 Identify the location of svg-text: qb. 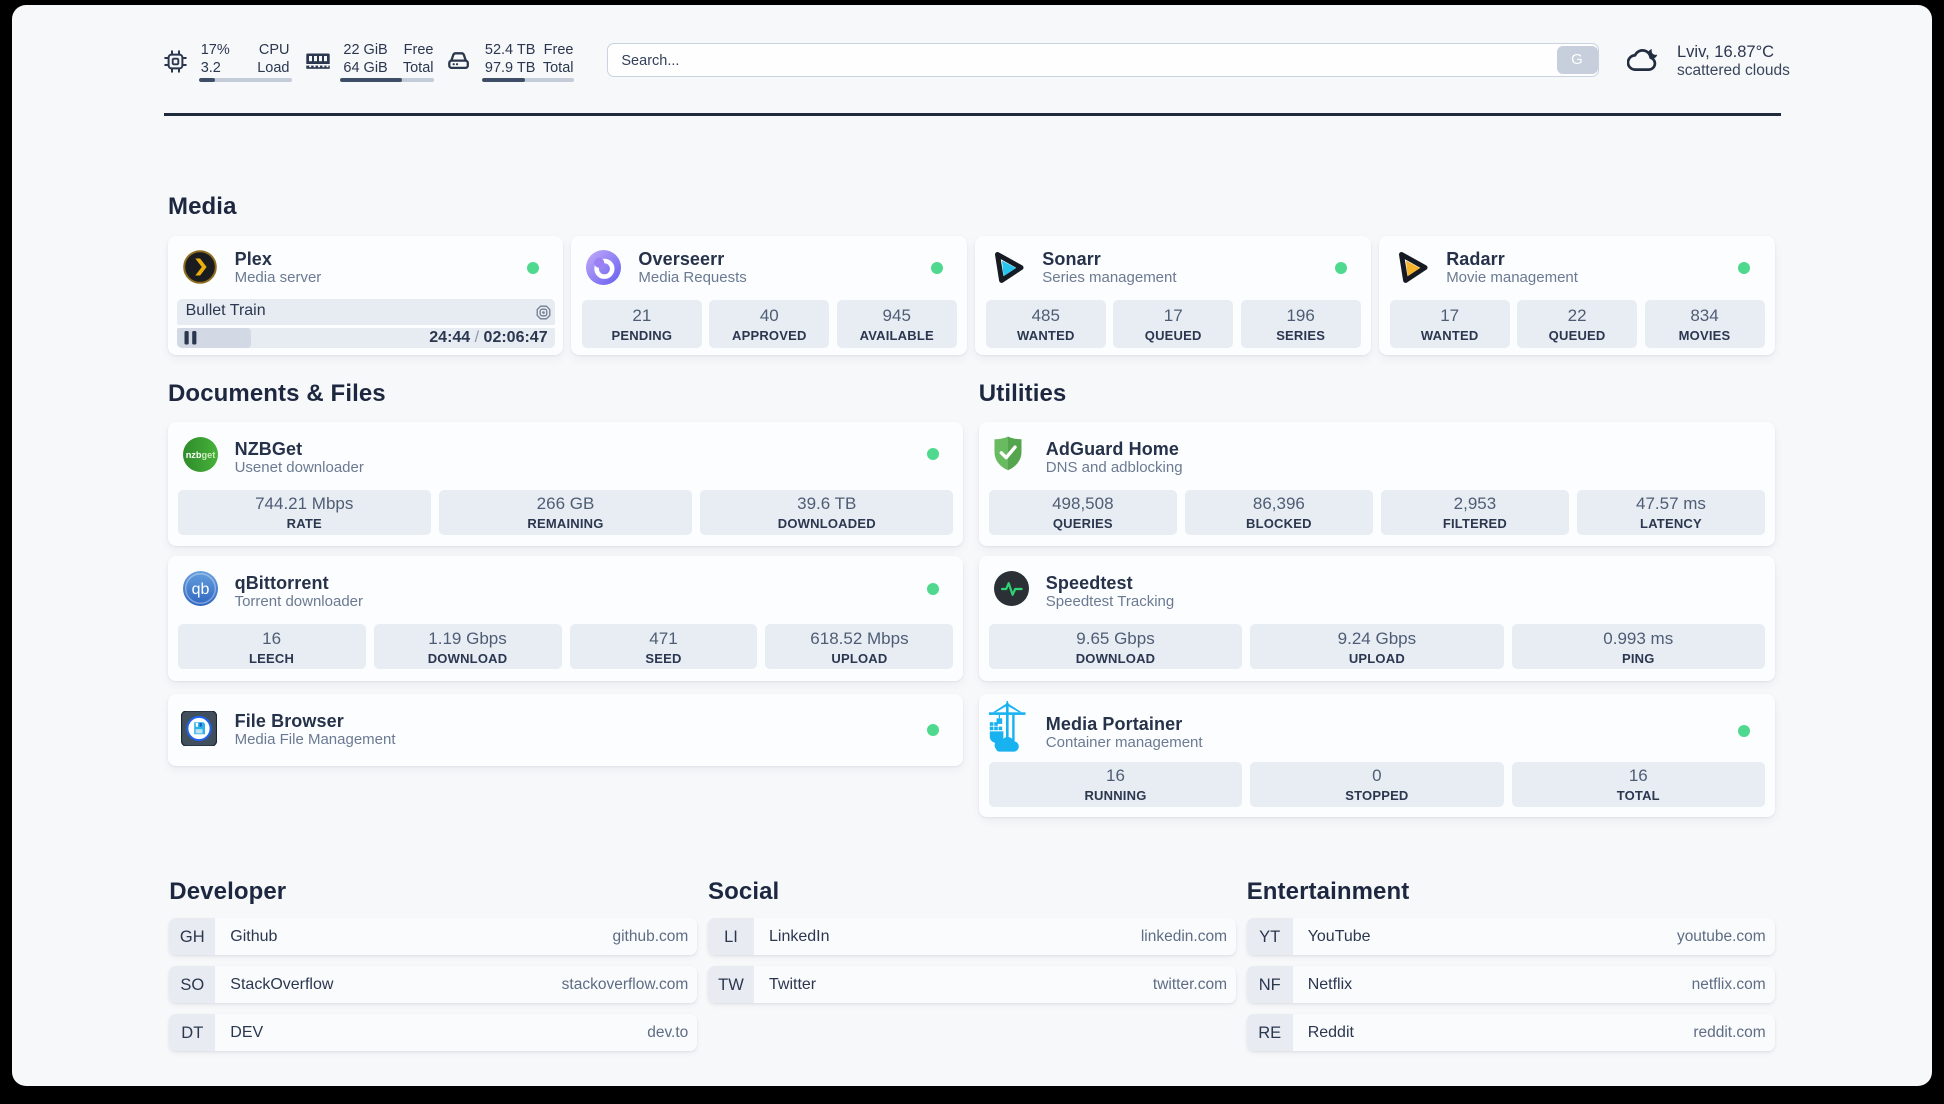
(200, 589).